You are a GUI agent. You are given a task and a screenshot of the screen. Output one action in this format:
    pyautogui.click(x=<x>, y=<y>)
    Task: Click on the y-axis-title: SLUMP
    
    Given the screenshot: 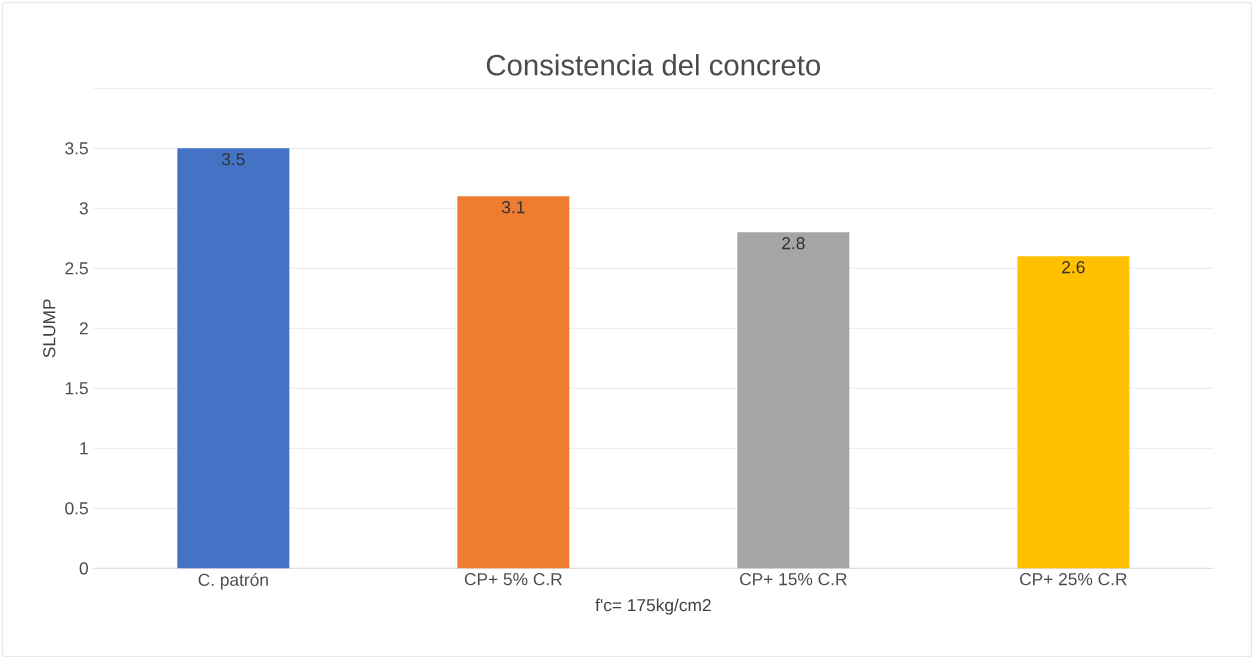 What is the action you would take?
    pyautogui.click(x=49, y=328)
    